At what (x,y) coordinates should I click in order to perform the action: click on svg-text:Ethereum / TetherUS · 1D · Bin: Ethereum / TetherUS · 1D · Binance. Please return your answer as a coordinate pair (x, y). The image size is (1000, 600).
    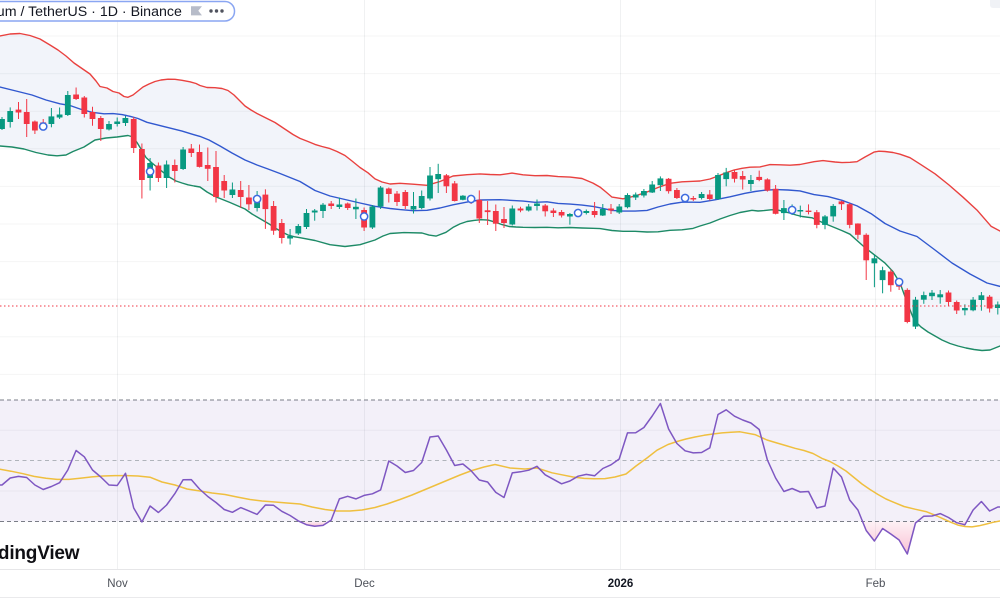
    Looking at the image, I should click on (91, 12).